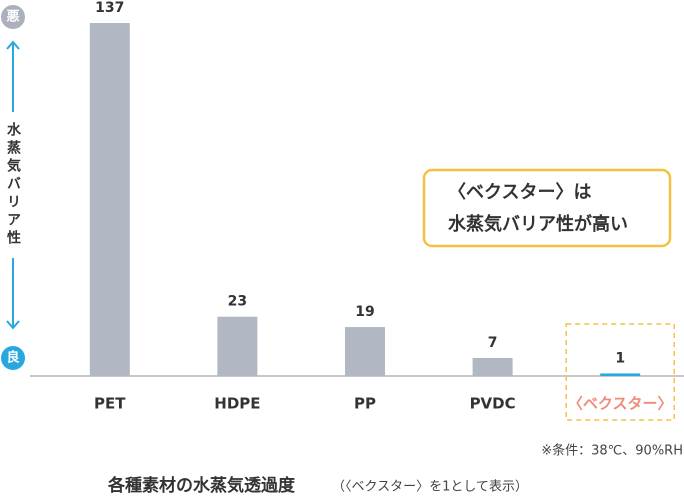  I want to click on chart-title: 各種素材の水蒸気透過度, so click(201, 485).